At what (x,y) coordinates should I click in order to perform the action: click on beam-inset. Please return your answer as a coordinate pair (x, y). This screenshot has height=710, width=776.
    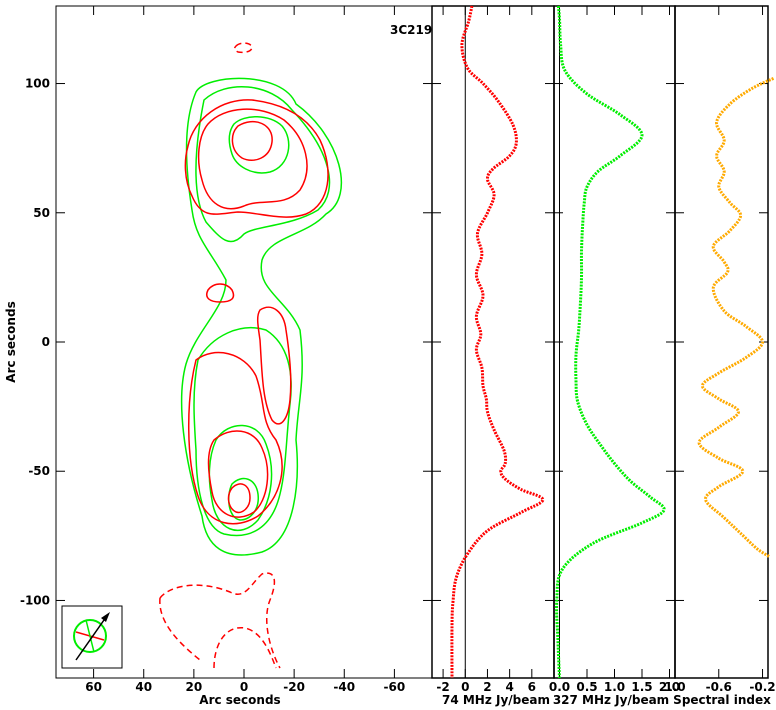
    Looking at the image, I should click on (92, 637).